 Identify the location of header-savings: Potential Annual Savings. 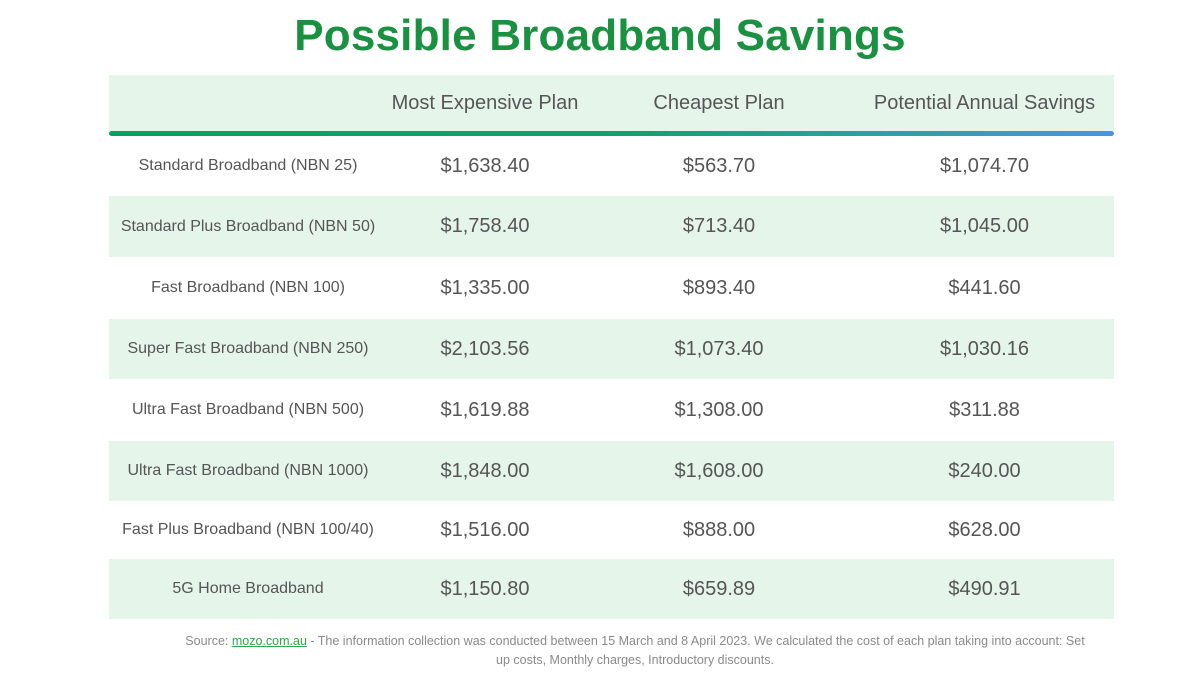
(984, 102).